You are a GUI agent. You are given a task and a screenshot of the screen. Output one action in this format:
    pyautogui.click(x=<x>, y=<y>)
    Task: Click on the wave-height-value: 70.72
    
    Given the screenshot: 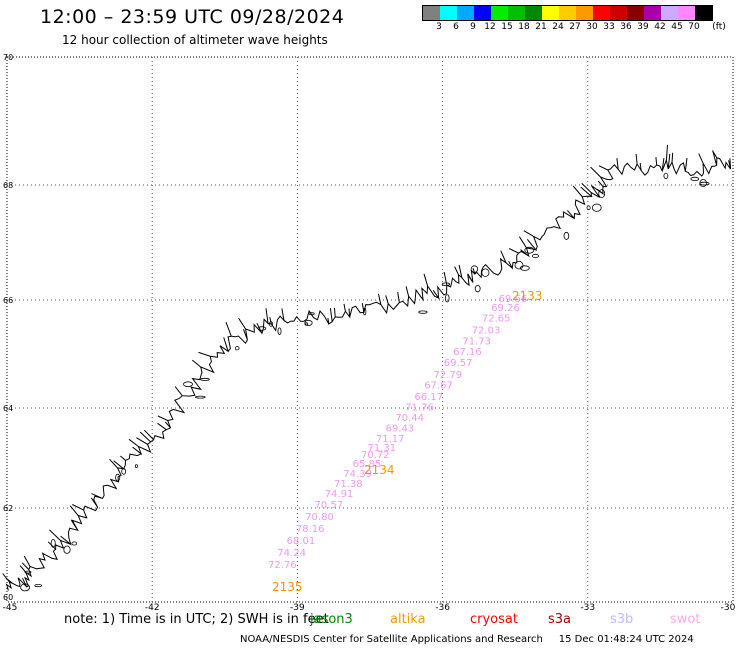 What is the action you would take?
    pyautogui.click(x=375, y=455)
    